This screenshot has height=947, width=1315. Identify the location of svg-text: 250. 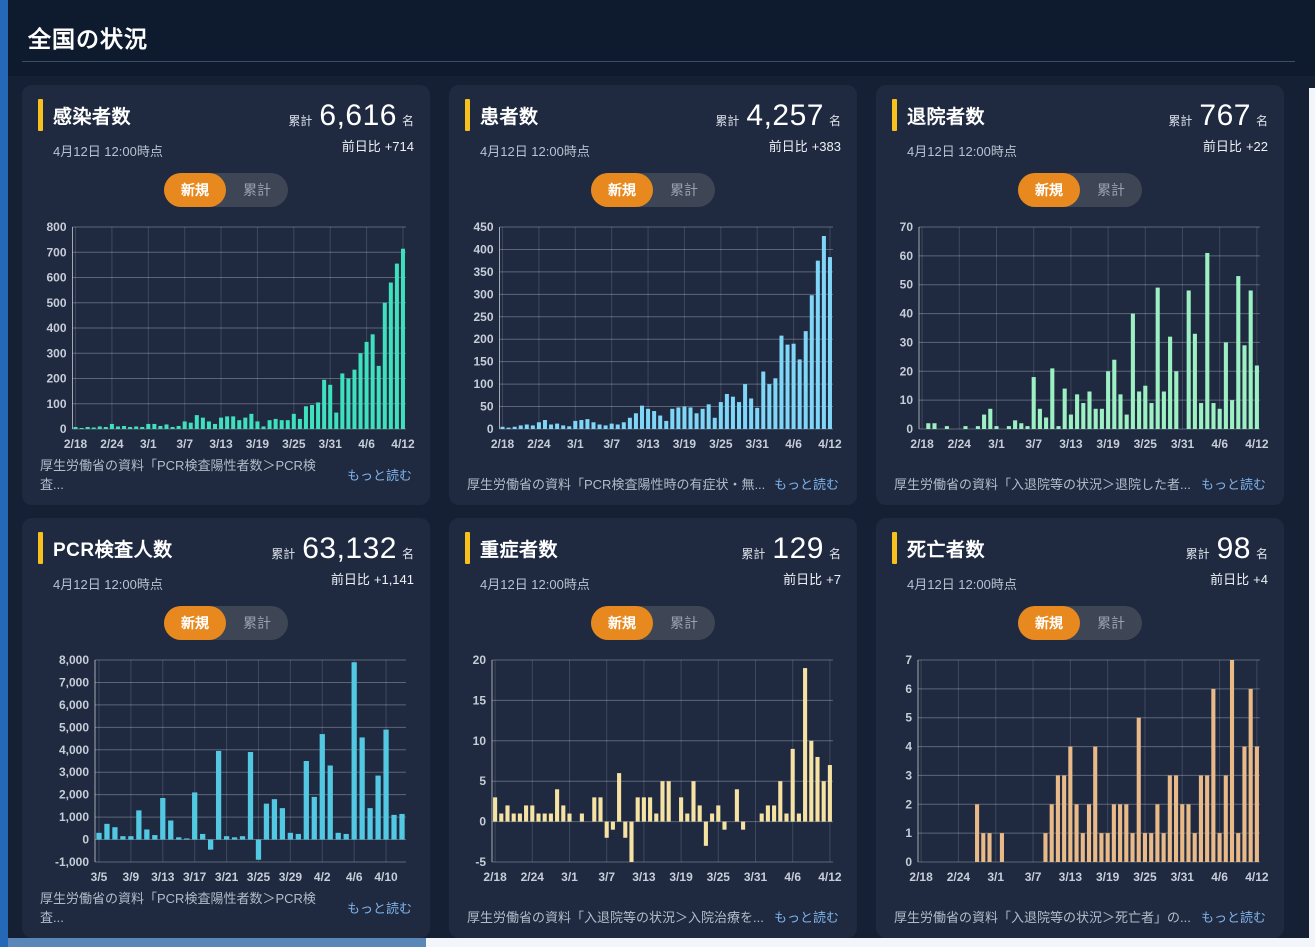
(483, 317).